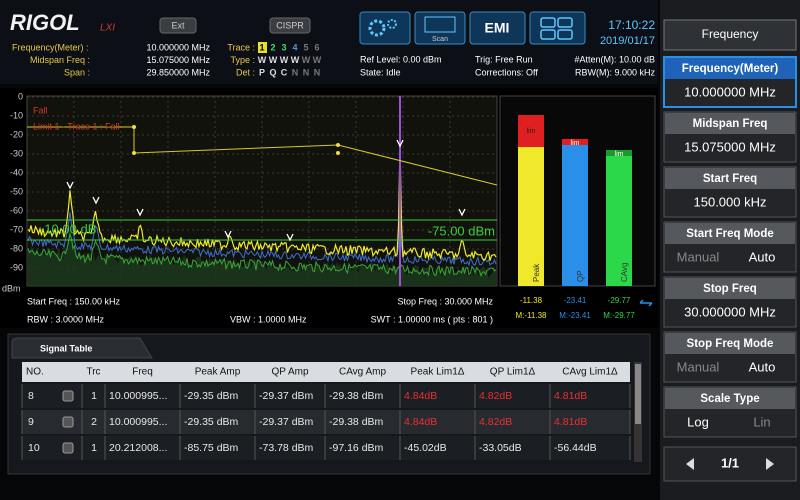 The width and height of the screenshot is (800, 500). Describe the element at coordinates (94, 422) in the screenshot. I see `table-cell: 2` at that location.